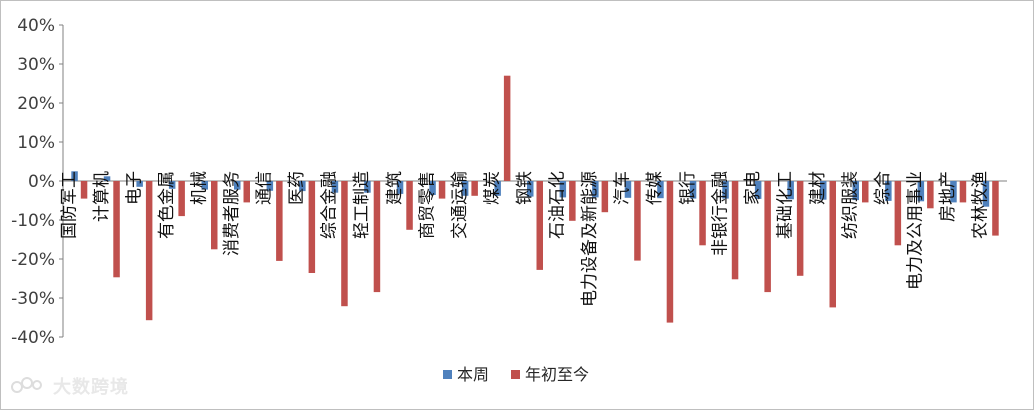 This screenshot has width=1034, height=410. What do you see at coordinates (36, 104) in the screenshot?
I see `y-tick-label: 20%` at bounding box center [36, 104].